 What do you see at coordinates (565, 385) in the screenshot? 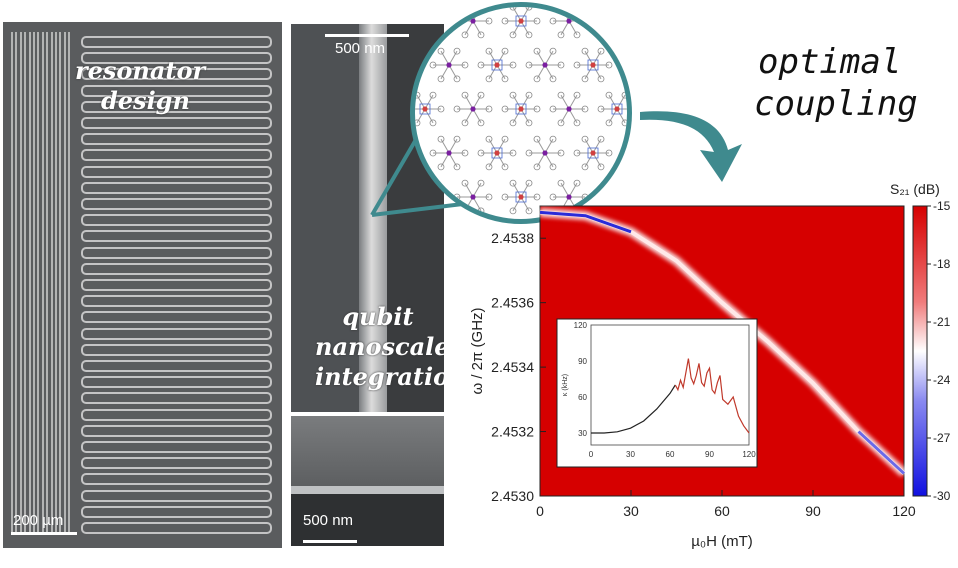
I see `inset-y-axis-label: κ (kHz)` at bounding box center [565, 385].